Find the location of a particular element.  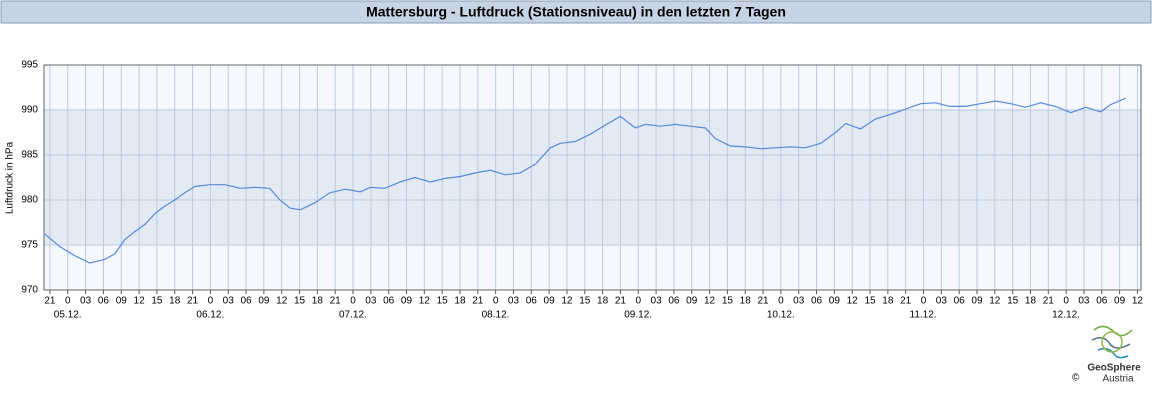

y-tick-label: 990 is located at coordinates (29, 110).